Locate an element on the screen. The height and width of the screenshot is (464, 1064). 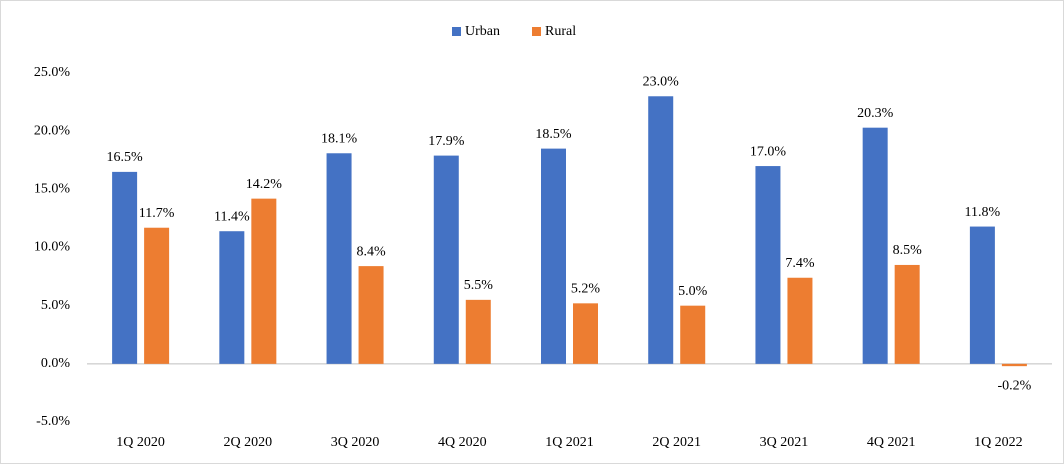
x-tick-label: 4Q 2020 is located at coordinates (462, 442).